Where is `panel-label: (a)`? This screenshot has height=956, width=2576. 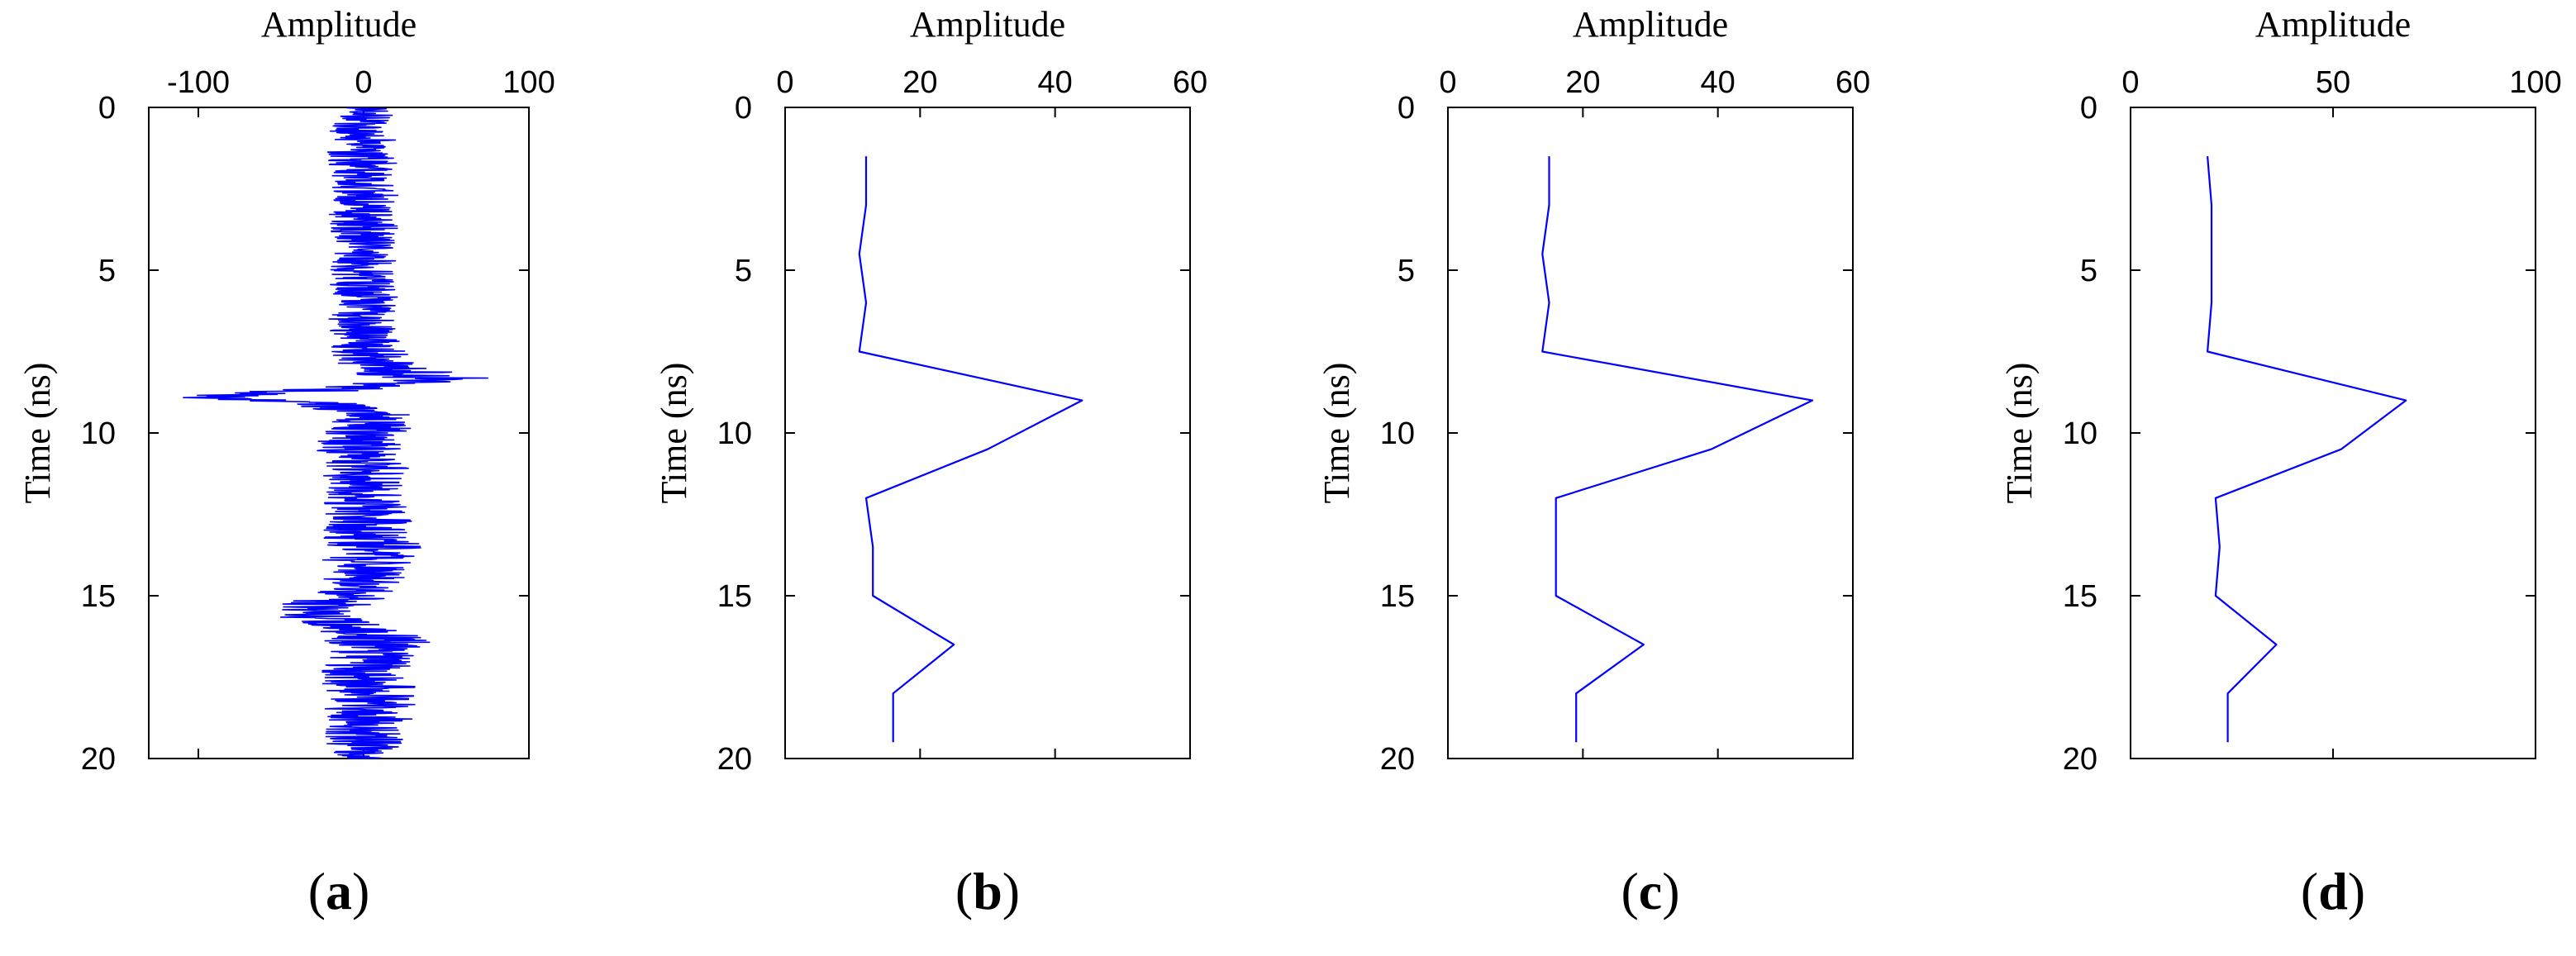 panel-label: (a) is located at coordinates (339, 891).